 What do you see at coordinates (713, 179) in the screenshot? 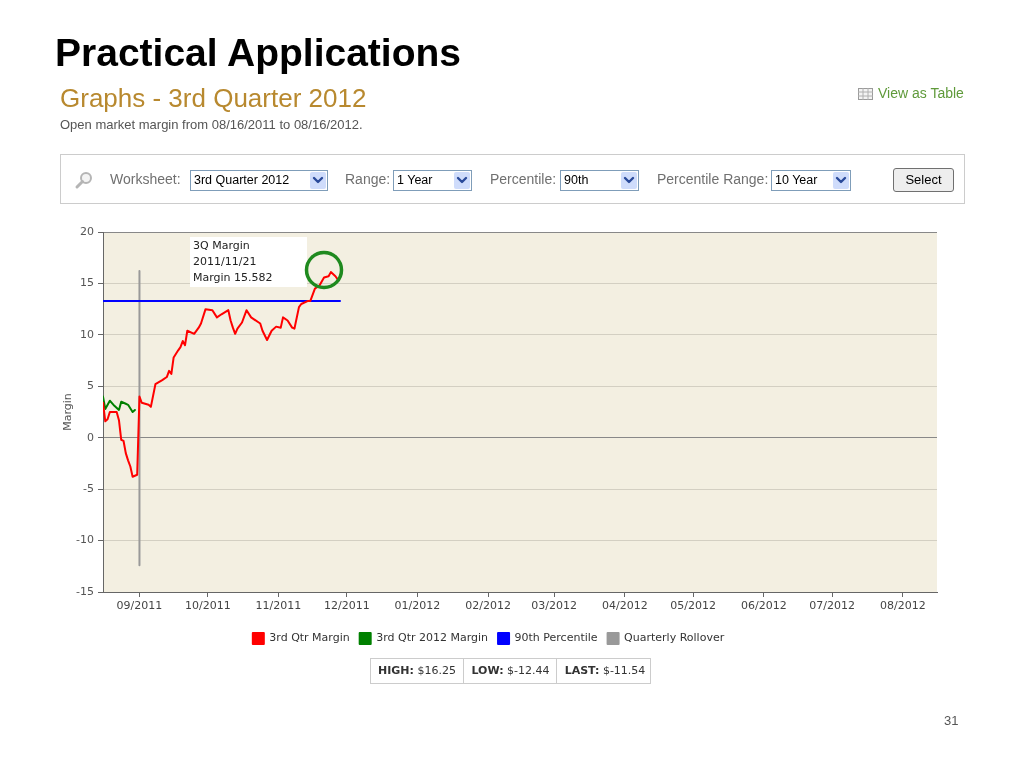
I see `text: Percentile Range:` at bounding box center [713, 179].